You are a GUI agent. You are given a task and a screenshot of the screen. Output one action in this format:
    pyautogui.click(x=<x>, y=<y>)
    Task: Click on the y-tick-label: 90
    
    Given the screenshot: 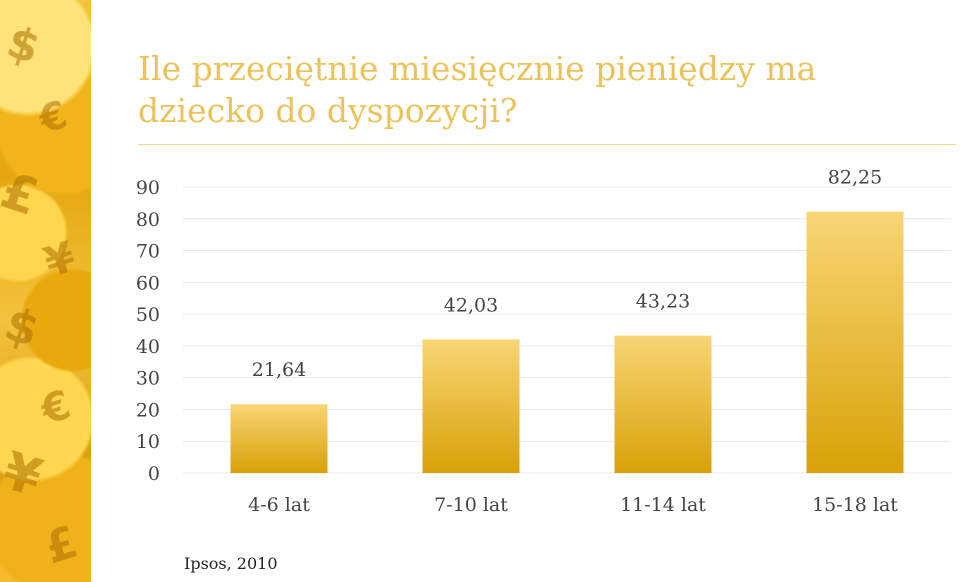 What is the action you would take?
    pyautogui.click(x=148, y=188)
    